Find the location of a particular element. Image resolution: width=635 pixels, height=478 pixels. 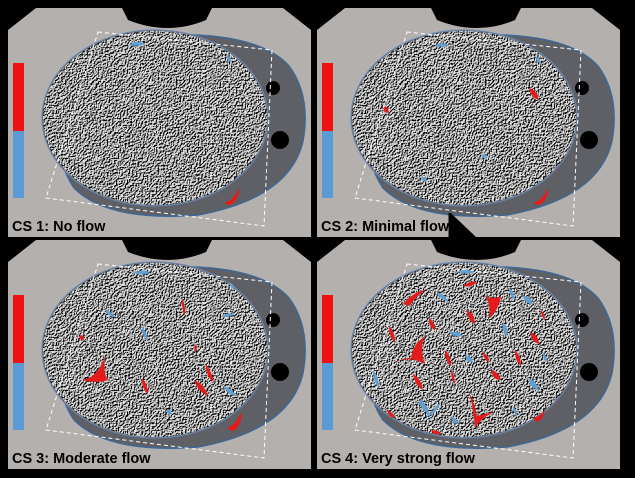

panel-caption: CS 4: Very strong flow is located at coordinates (398, 459).